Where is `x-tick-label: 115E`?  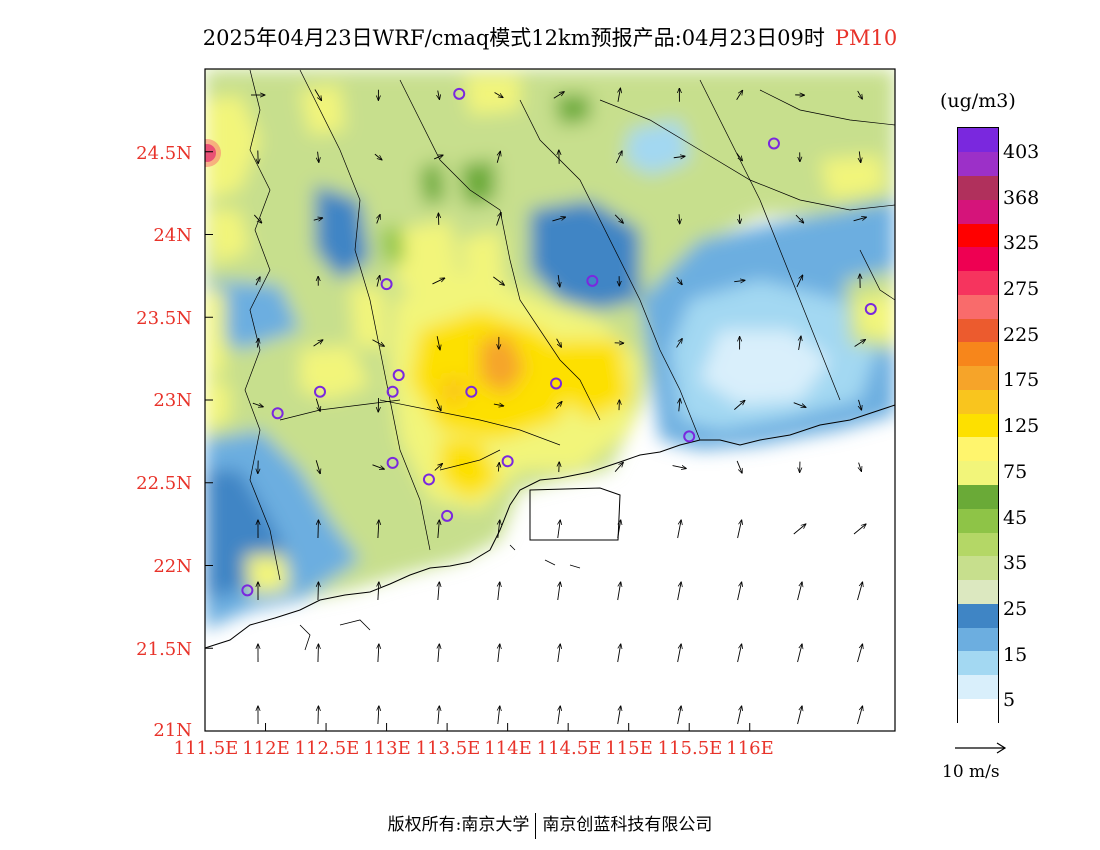 x-tick-label: 115E is located at coordinates (629, 748).